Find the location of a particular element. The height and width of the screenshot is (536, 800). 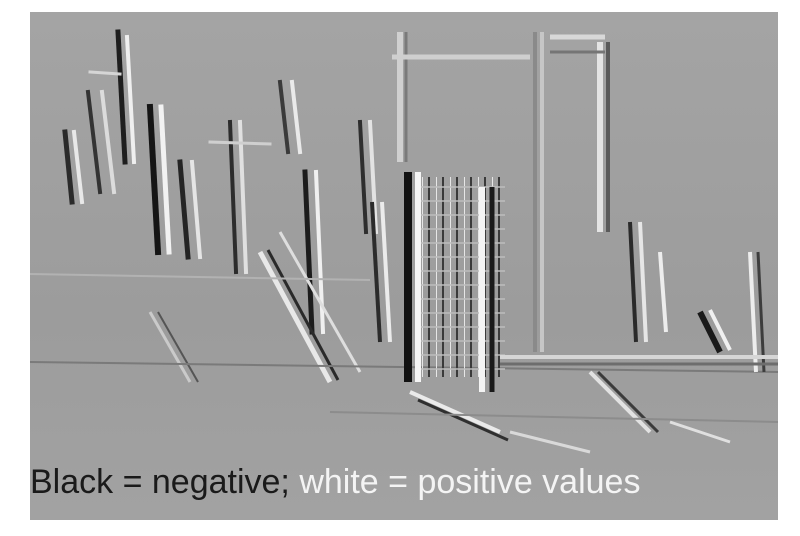

foreground-streaks is located at coordinates (553, 422).